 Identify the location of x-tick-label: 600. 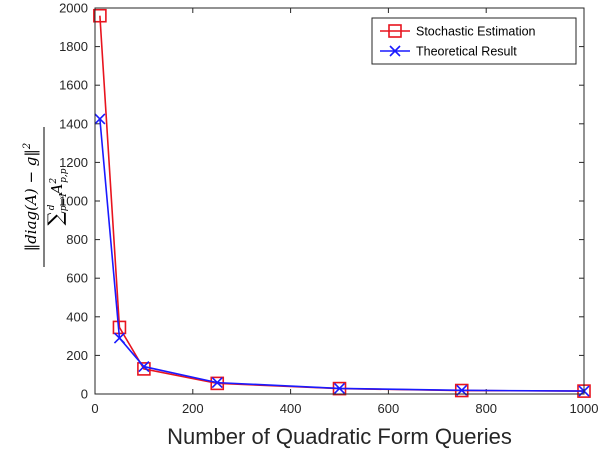
(389, 408).